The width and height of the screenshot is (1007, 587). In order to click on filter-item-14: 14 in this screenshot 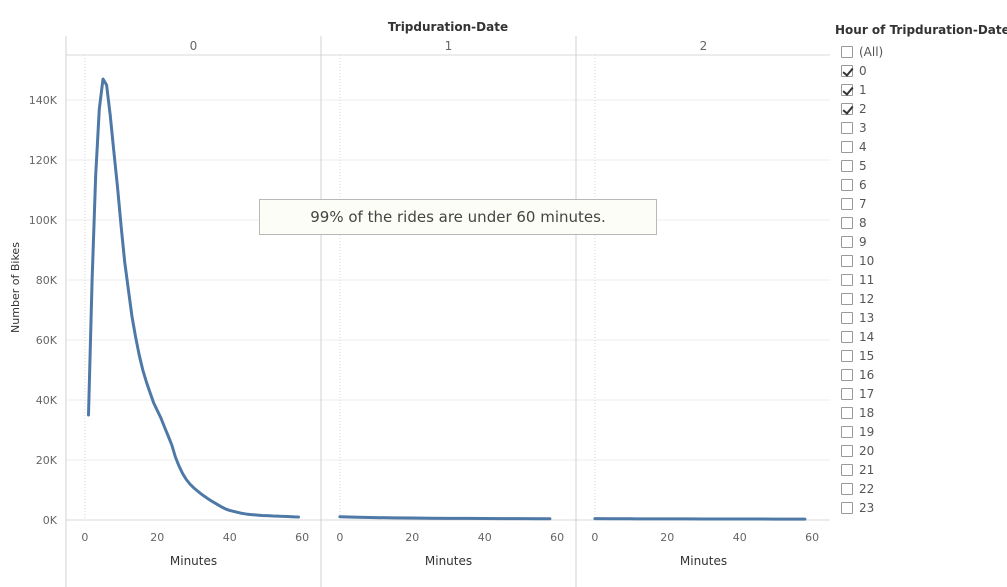, I will do `click(920, 336)`.